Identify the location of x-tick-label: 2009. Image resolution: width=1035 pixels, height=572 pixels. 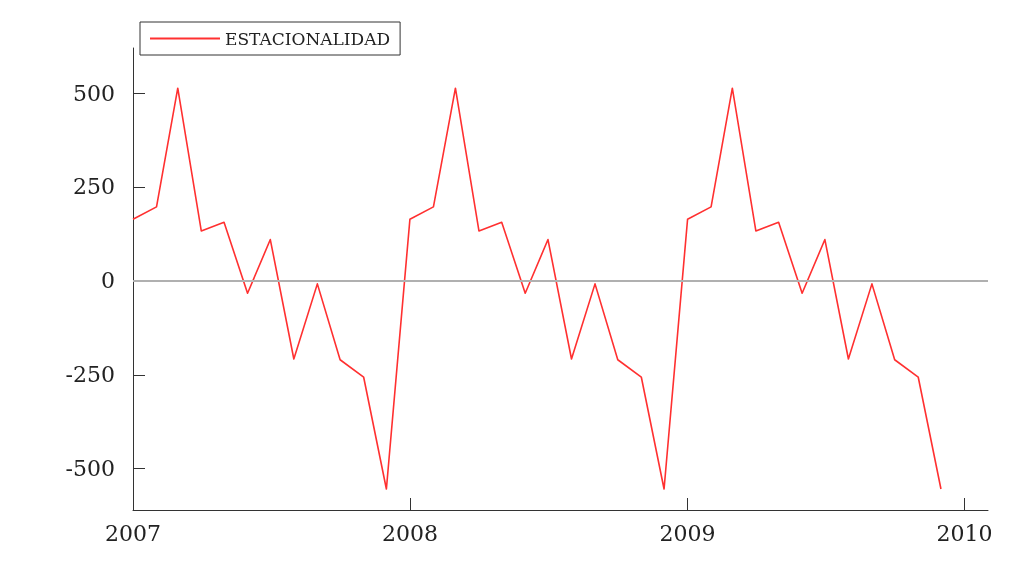
(687, 533).